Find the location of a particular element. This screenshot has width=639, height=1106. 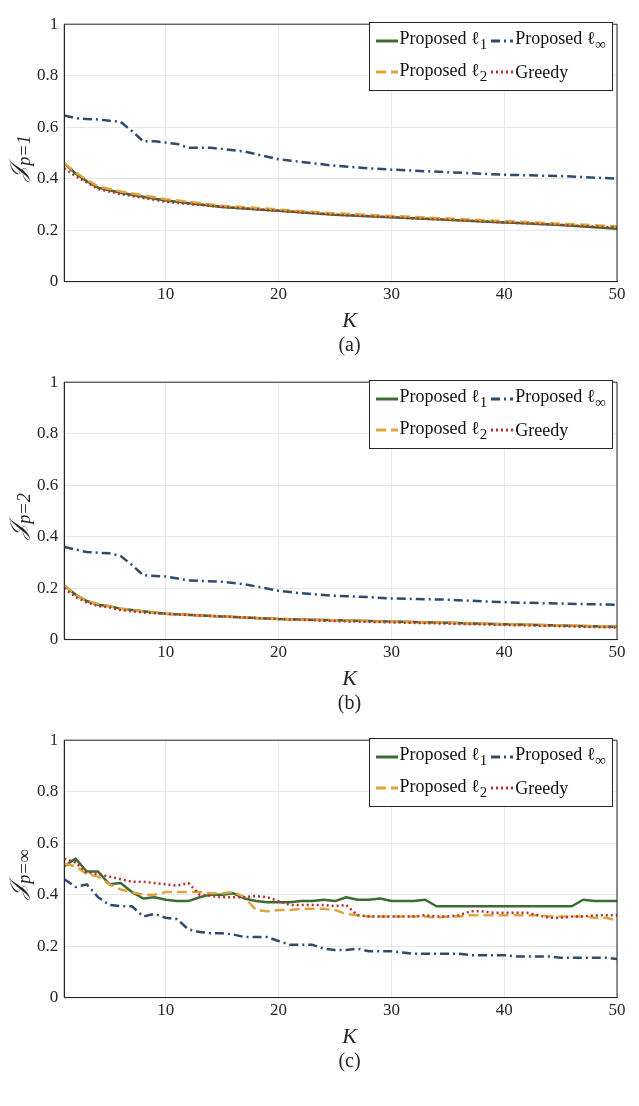

text: (c) is located at coordinates (349, 1060).